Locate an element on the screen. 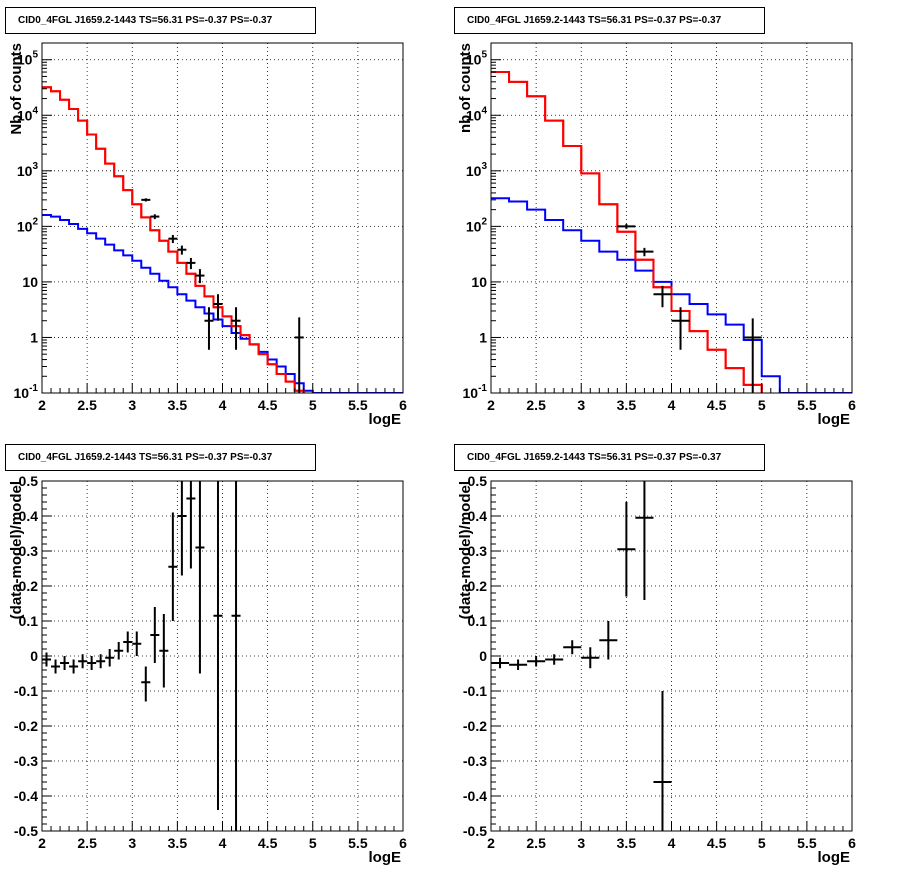  series-line-top is located at coordinates (173, 239).